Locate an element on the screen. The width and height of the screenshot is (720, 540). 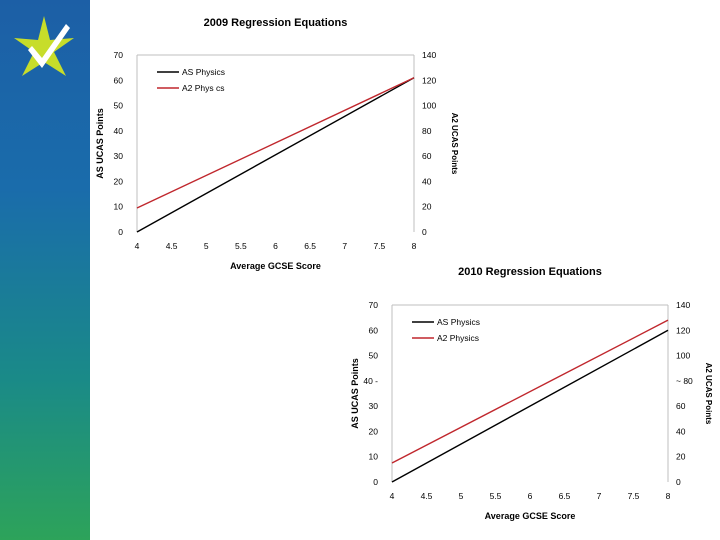
sidebar-band is located at coordinates (45, 270).